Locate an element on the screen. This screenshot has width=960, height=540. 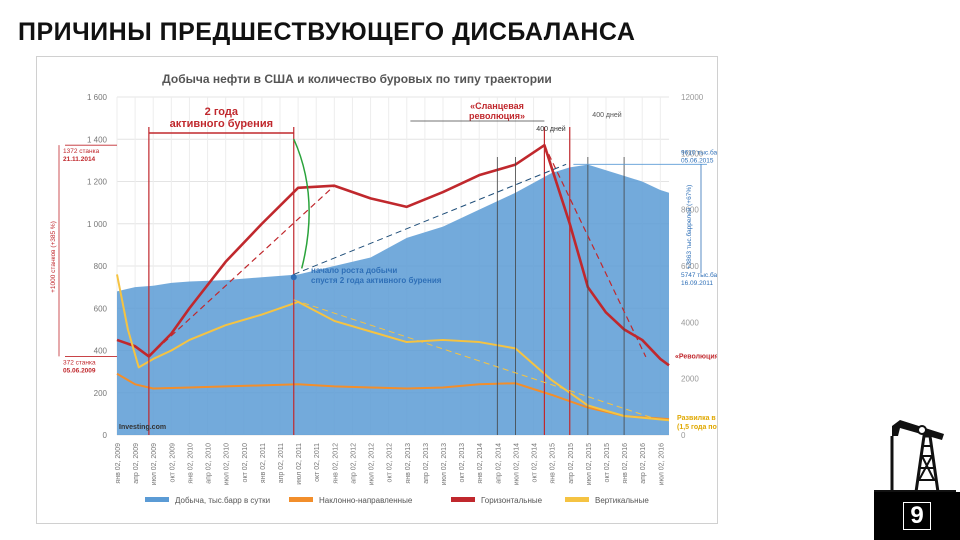
page-number: 9 is located at coordinates (917, 516).